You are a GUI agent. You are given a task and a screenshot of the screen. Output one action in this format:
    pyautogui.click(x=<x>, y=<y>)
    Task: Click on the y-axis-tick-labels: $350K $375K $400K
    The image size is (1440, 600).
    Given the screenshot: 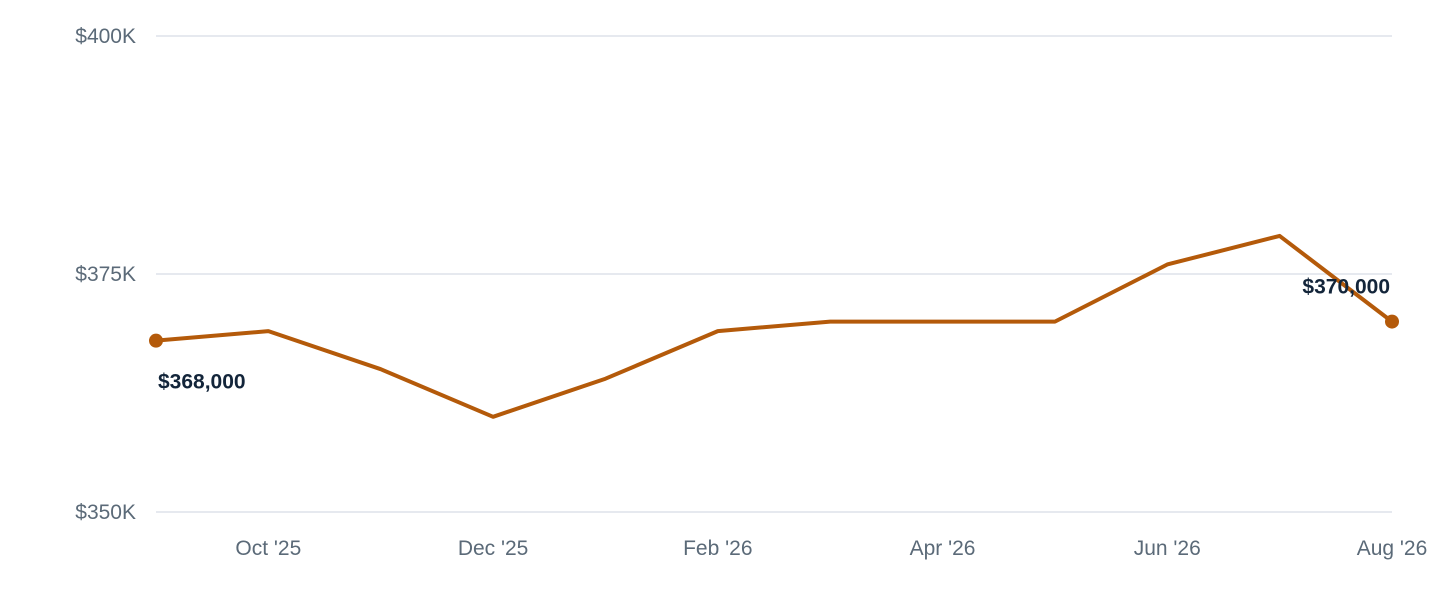 What is the action you would take?
    pyautogui.click(x=105, y=274)
    